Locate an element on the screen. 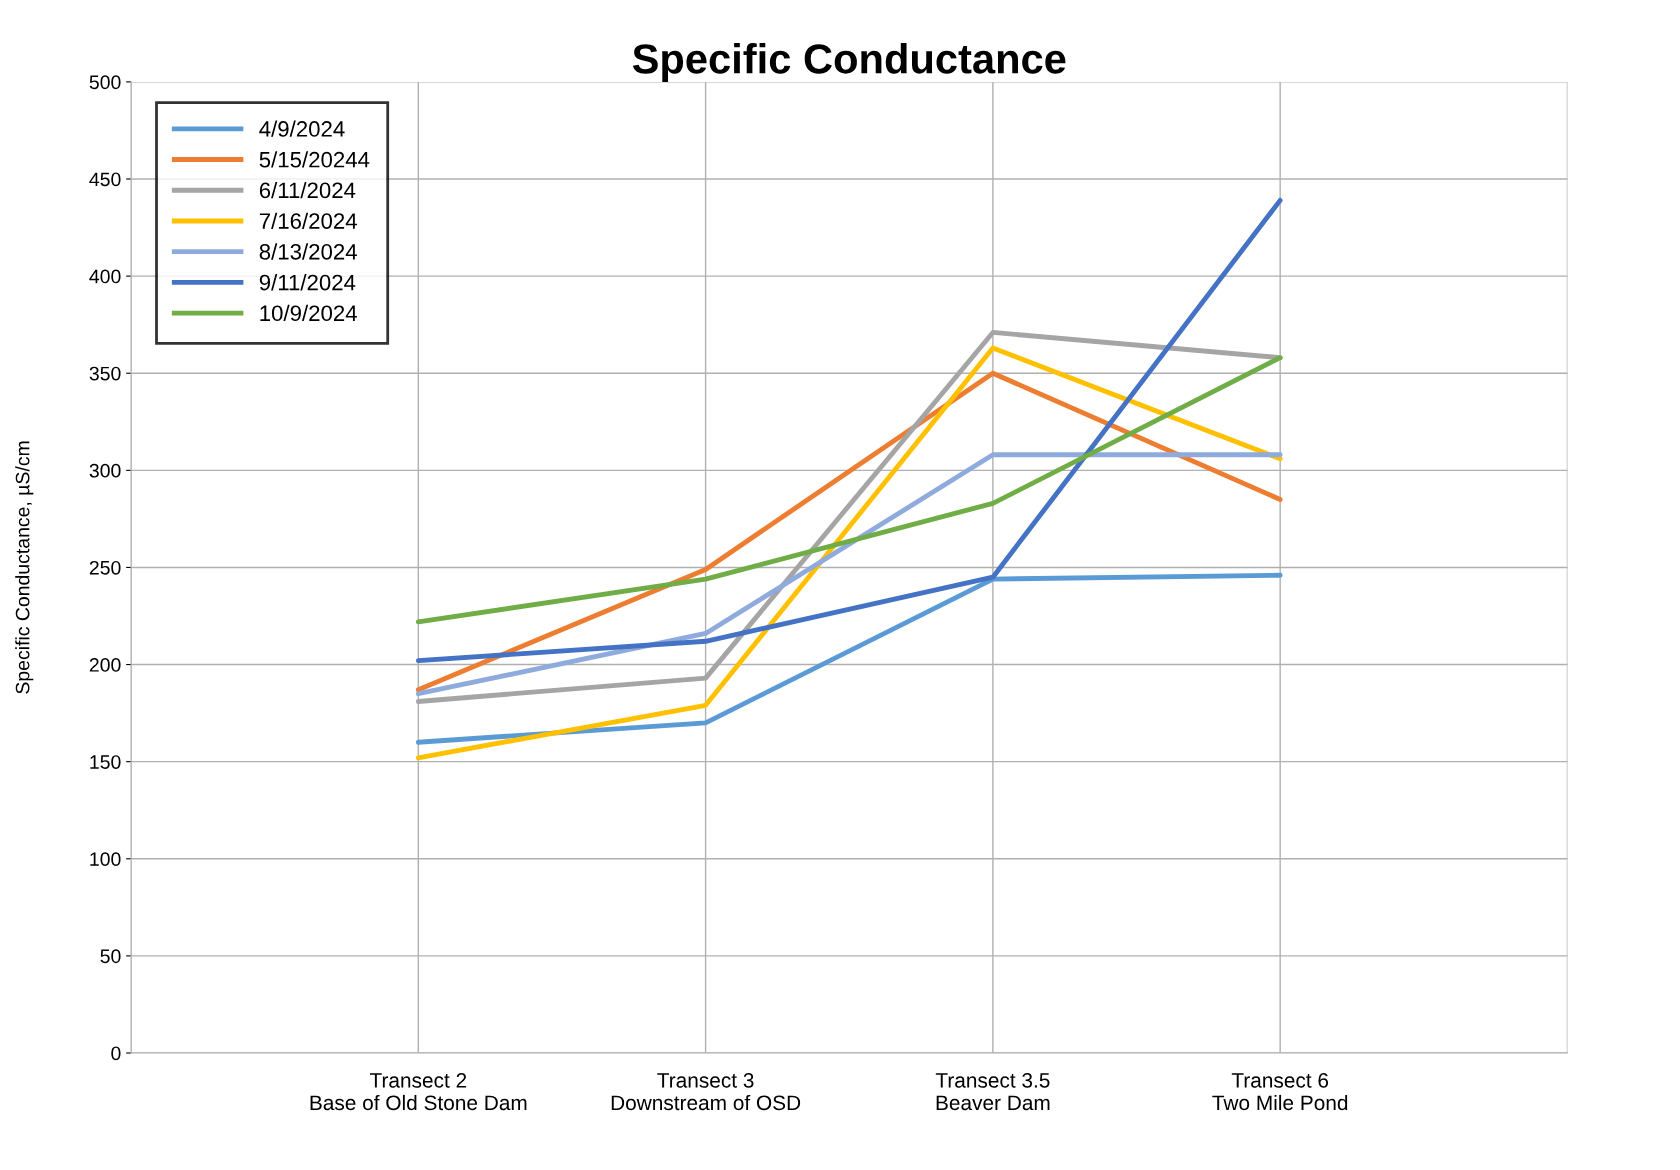 This screenshot has width=1680, height=1170. legend-label: 4/9/2024 is located at coordinates (302, 128).